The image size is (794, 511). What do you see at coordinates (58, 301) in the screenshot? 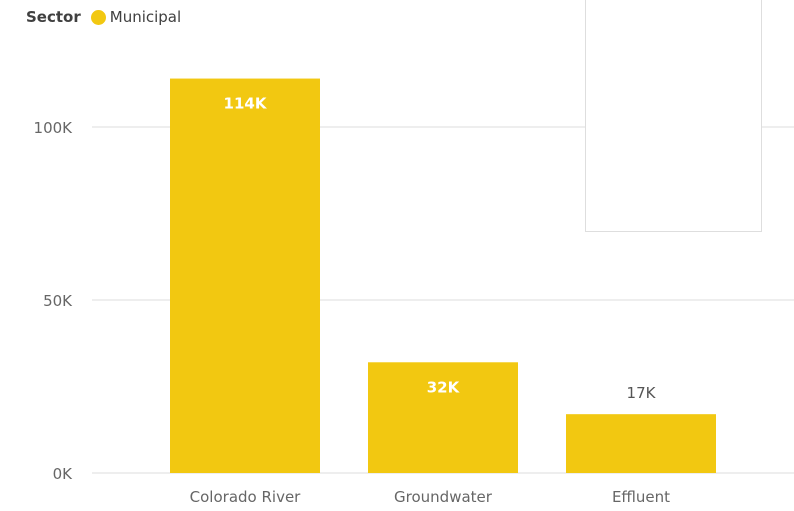
I see `y-tick-label: 50K` at bounding box center [58, 301].